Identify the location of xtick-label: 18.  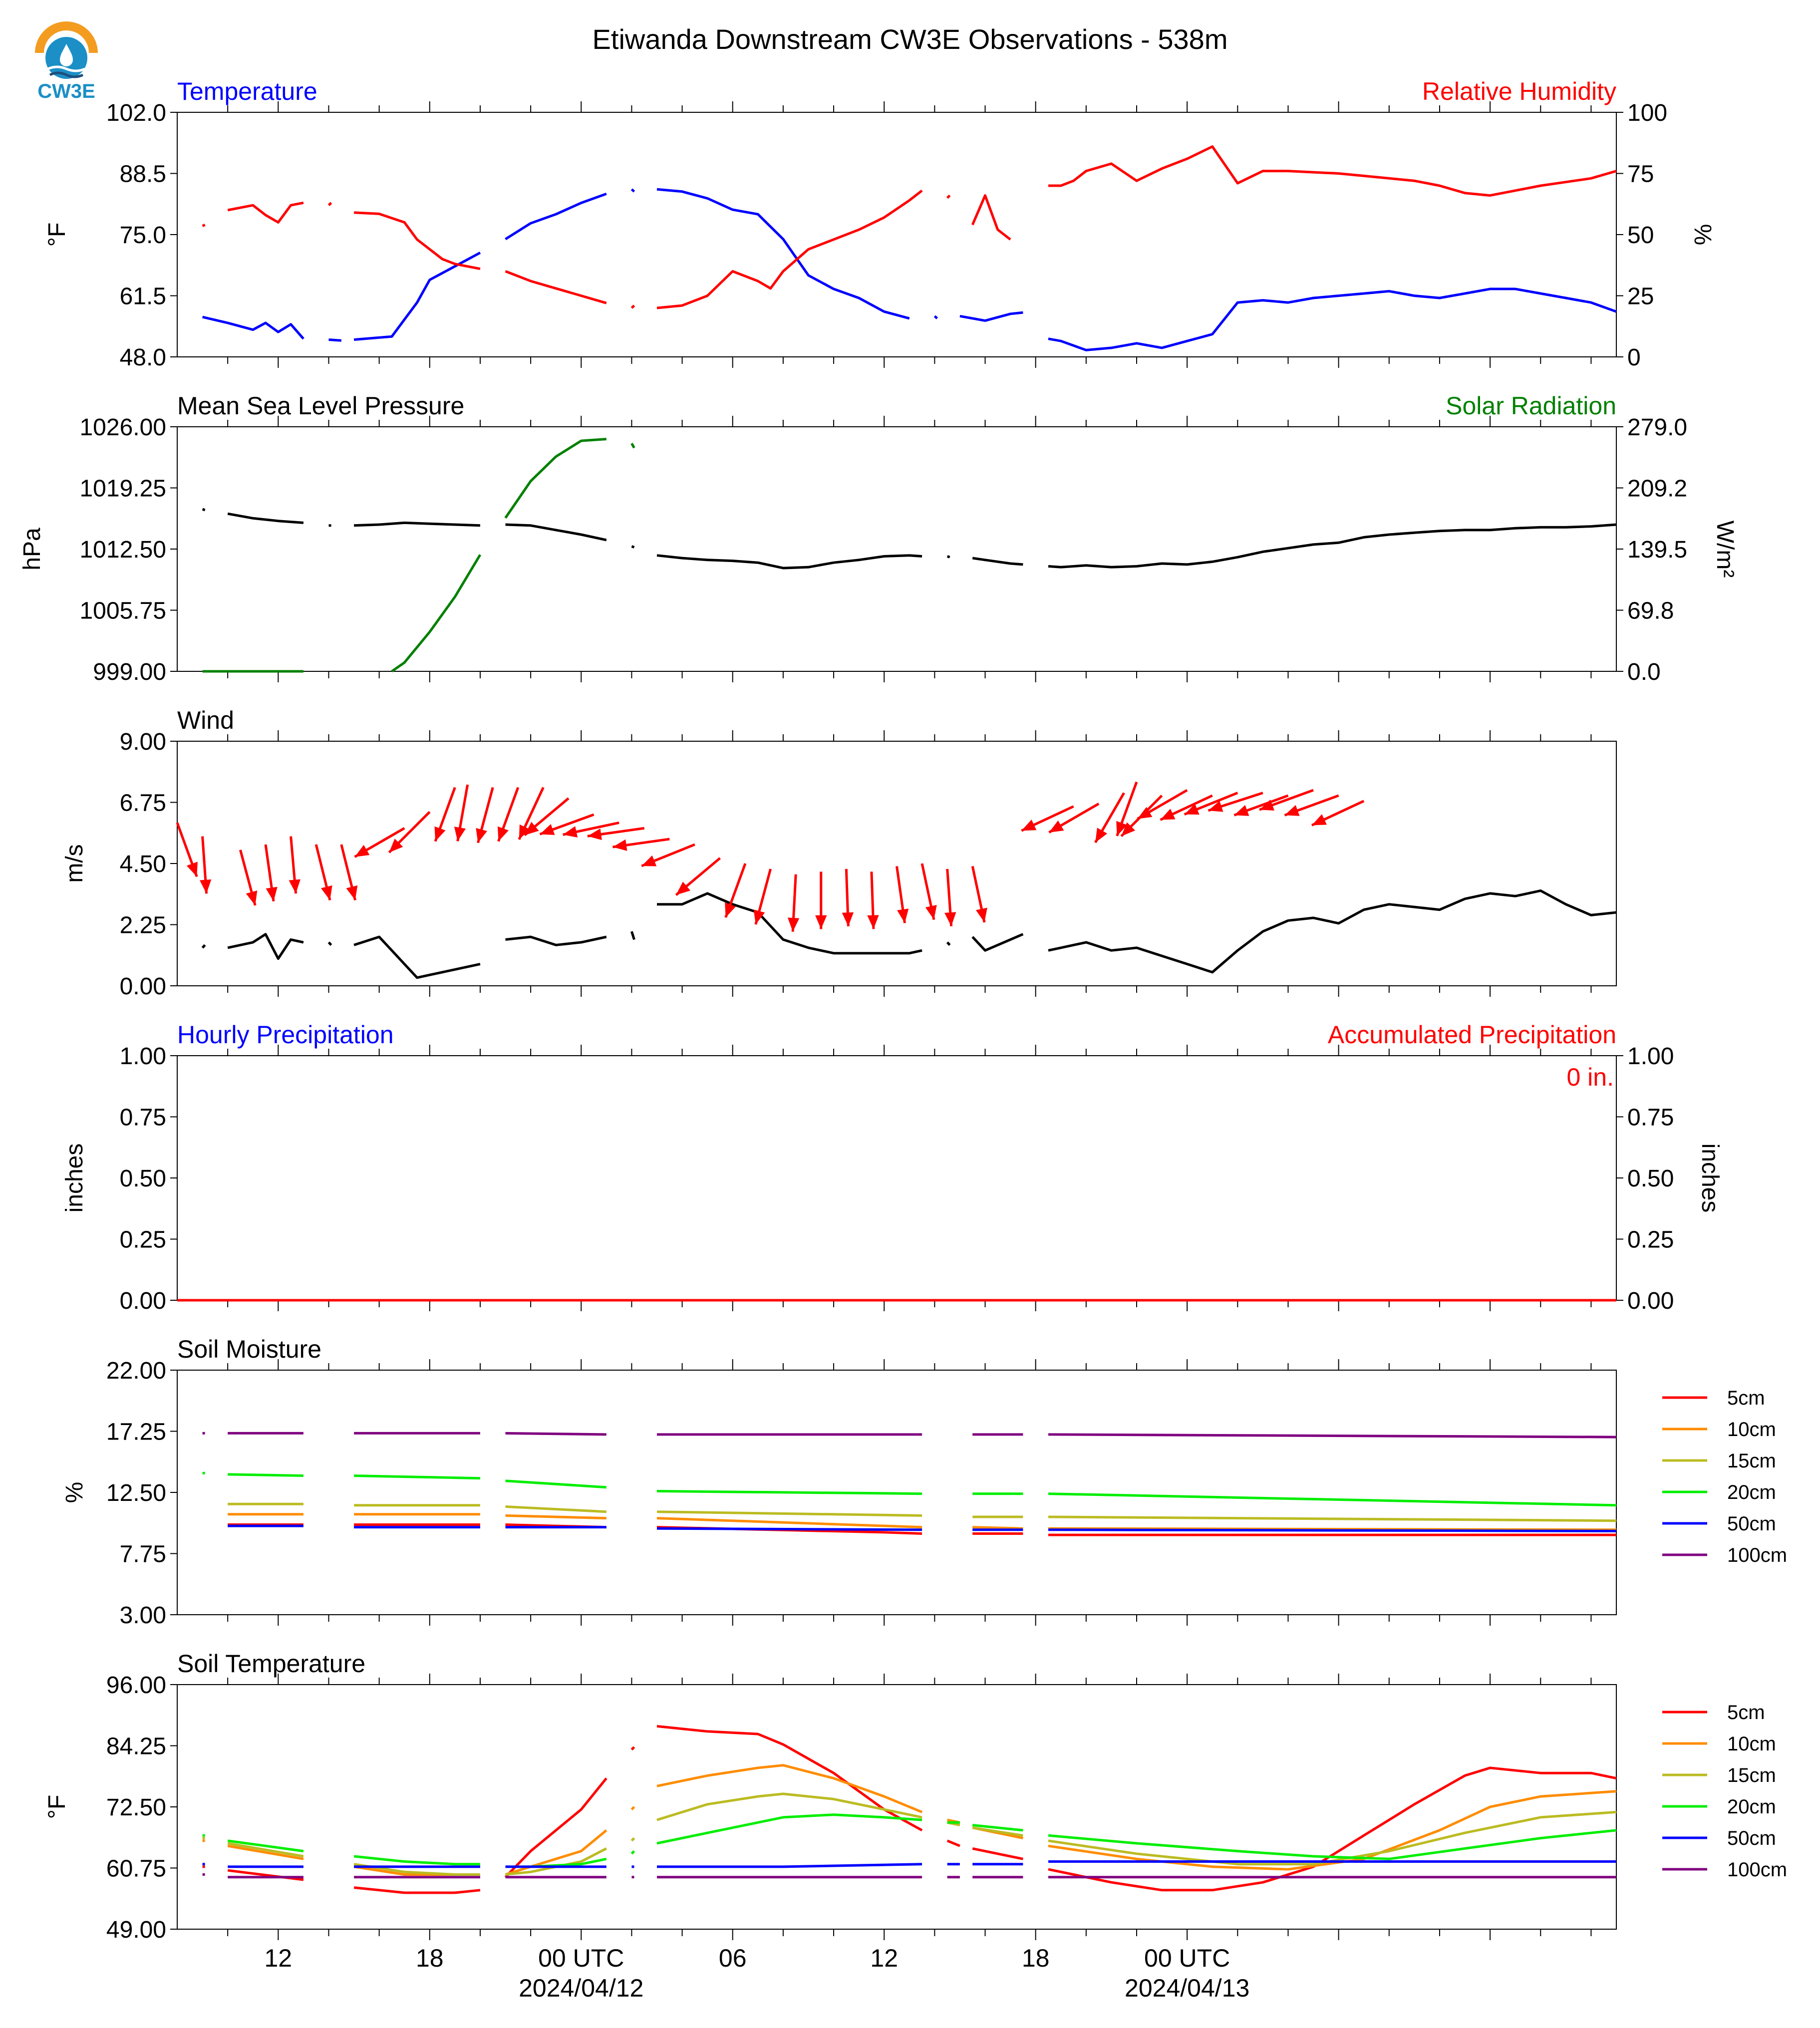
(430, 1958).